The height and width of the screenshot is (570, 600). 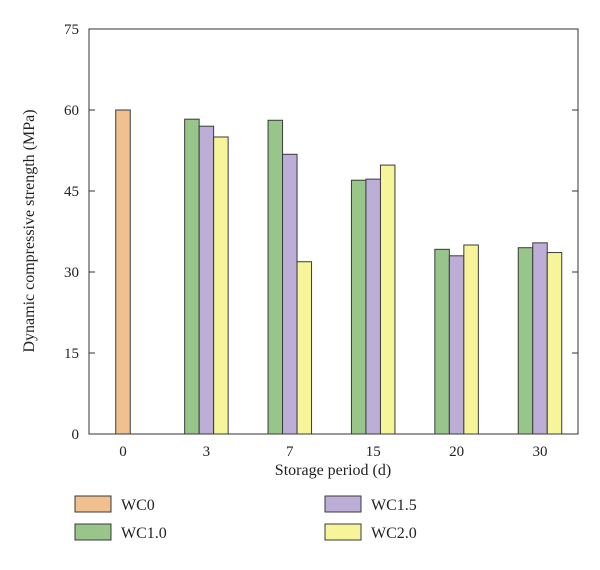 What do you see at coordinates (394, 505) in the screenshot?
I see `legend-label-wc1-5: WC1.5` at bounding box center [394, 505].